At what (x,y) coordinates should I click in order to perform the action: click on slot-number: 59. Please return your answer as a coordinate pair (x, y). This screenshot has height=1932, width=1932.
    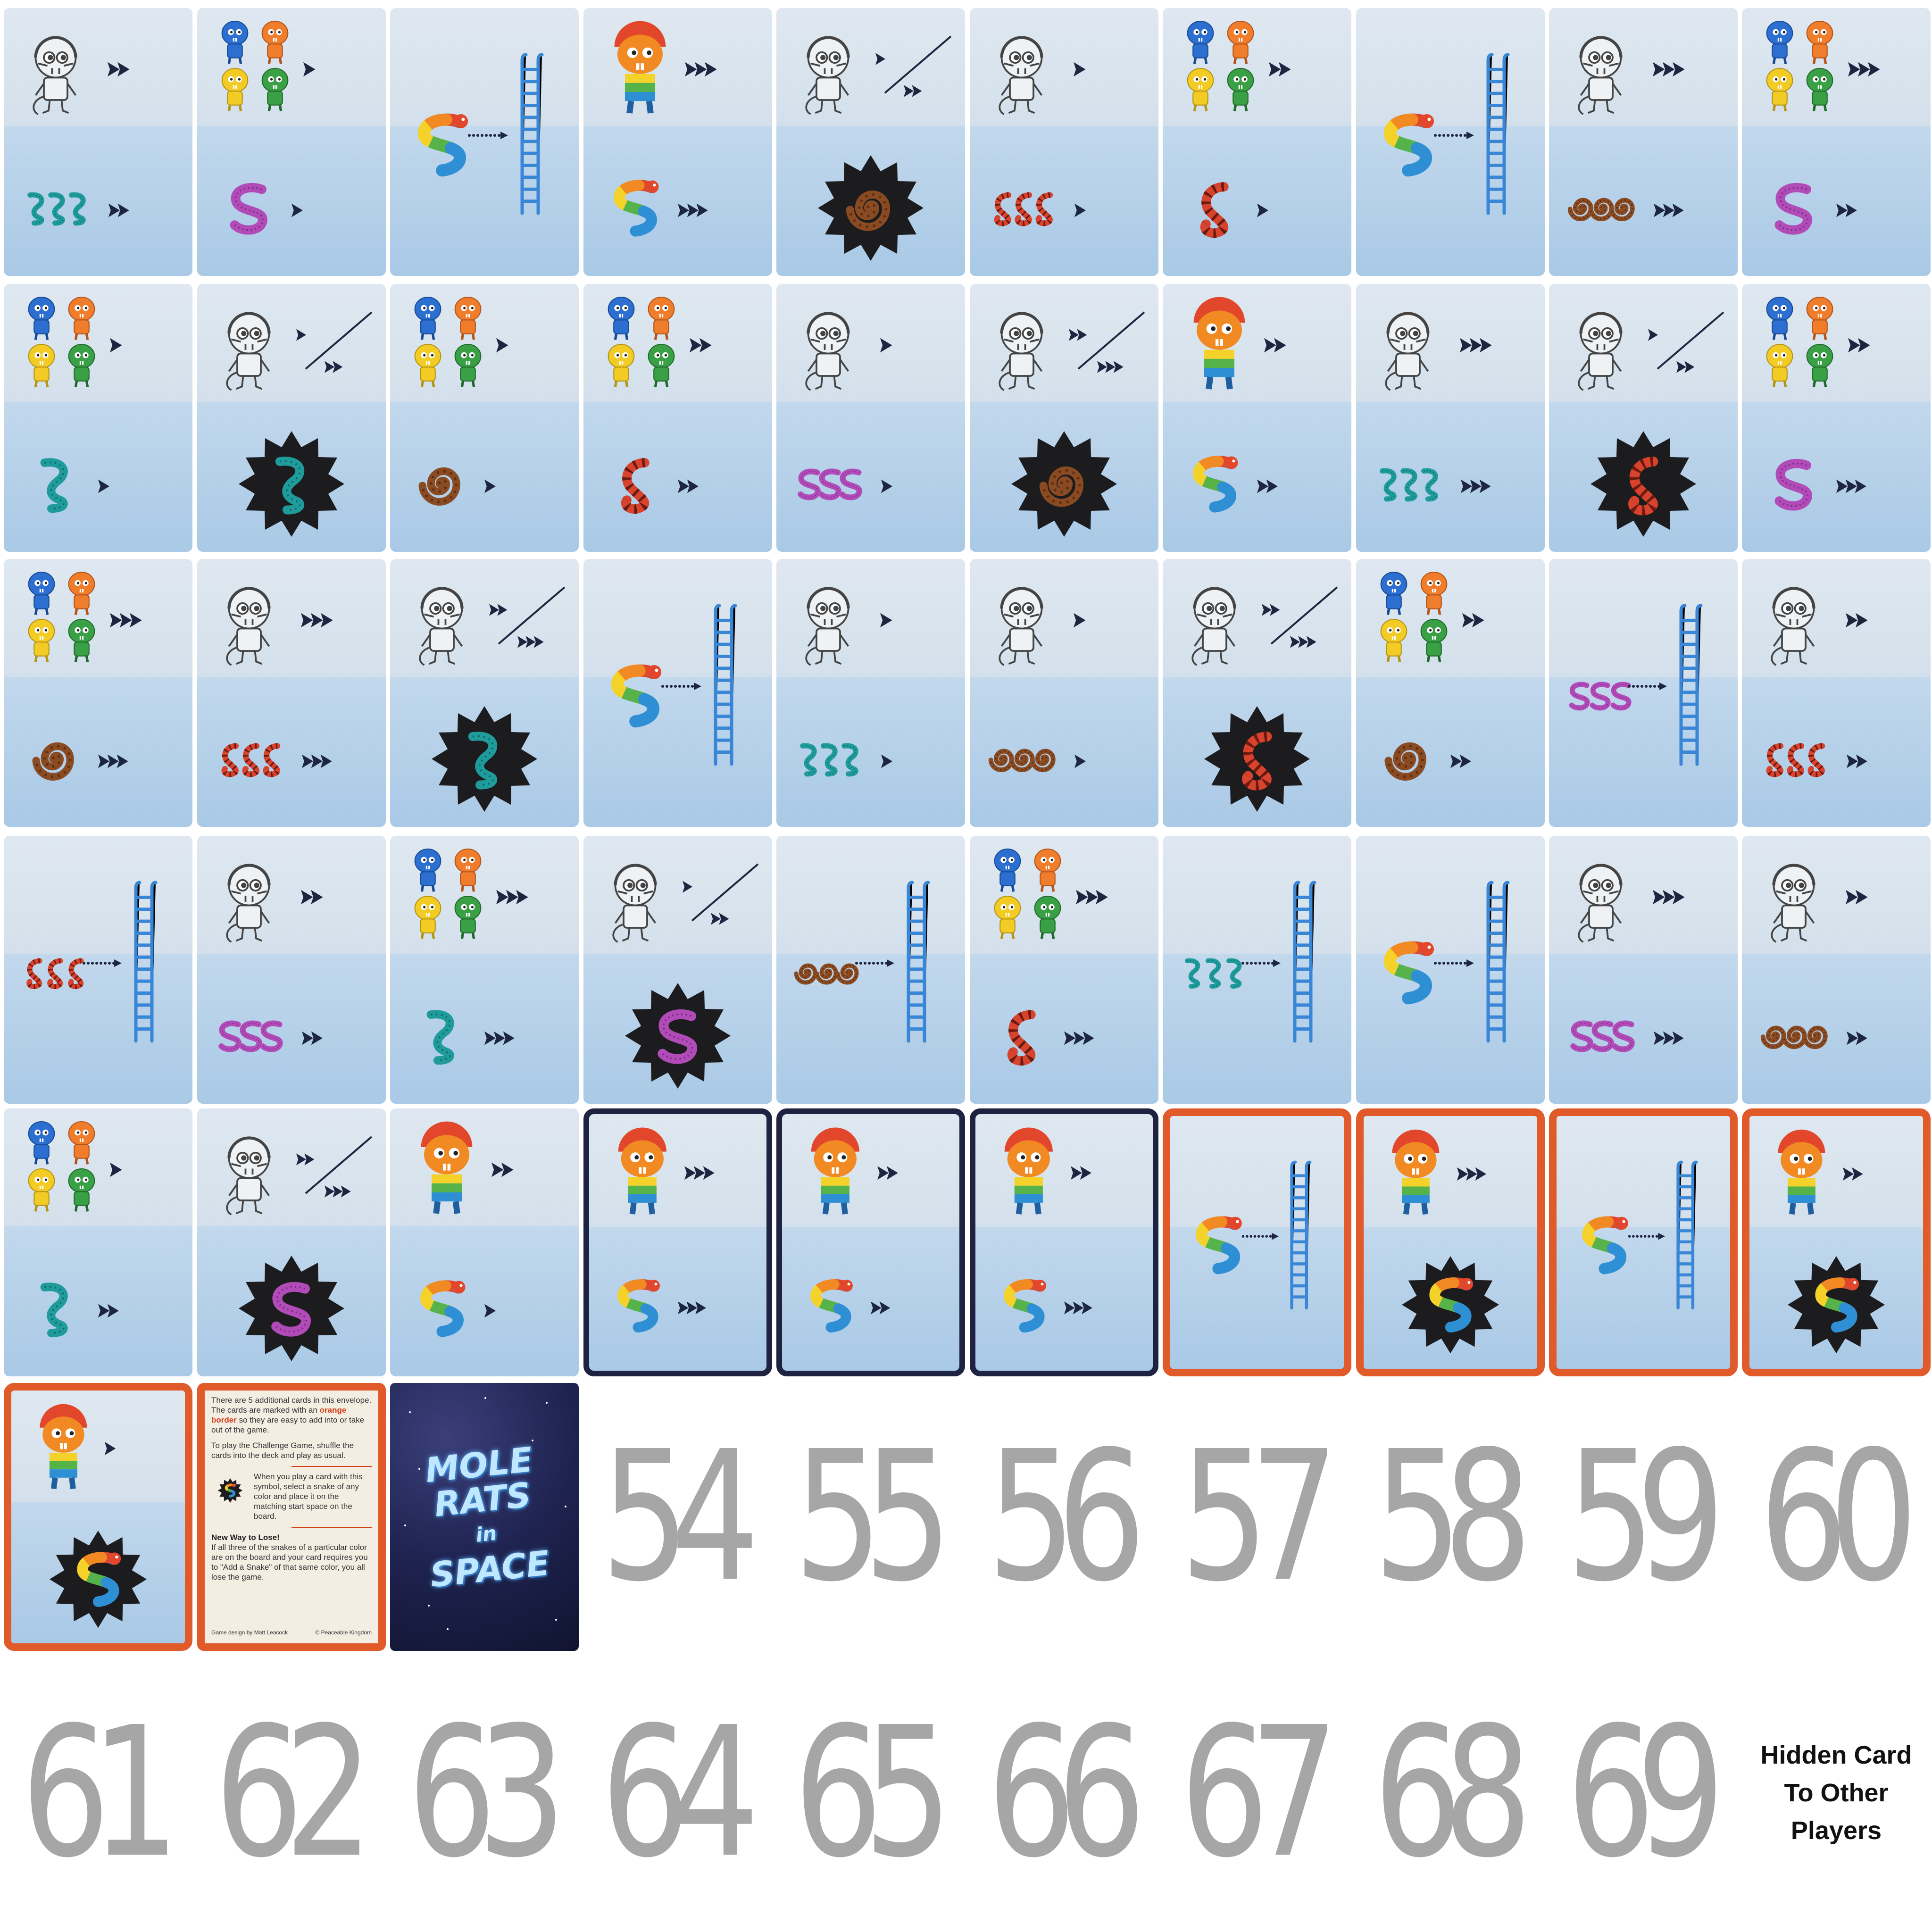
    Looking at the image, I should click on (1645, 1517).